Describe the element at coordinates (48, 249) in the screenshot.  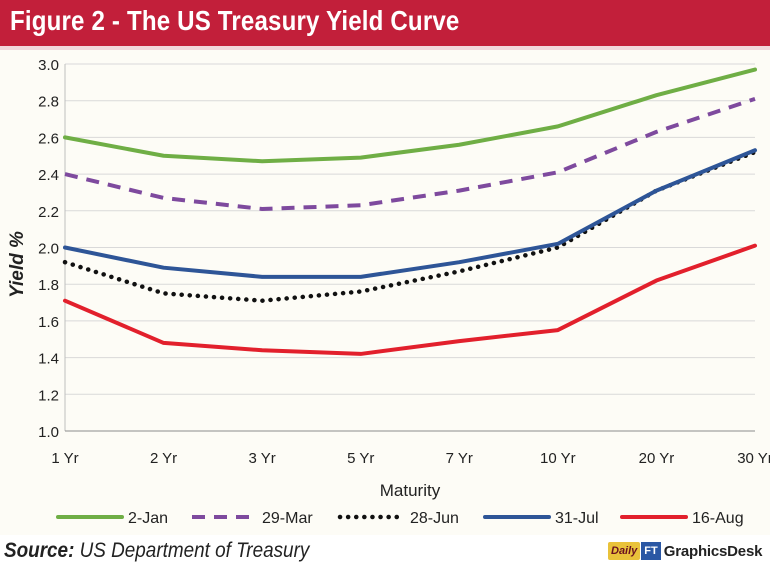
I see `y-tick-label: 2.0` at that location.